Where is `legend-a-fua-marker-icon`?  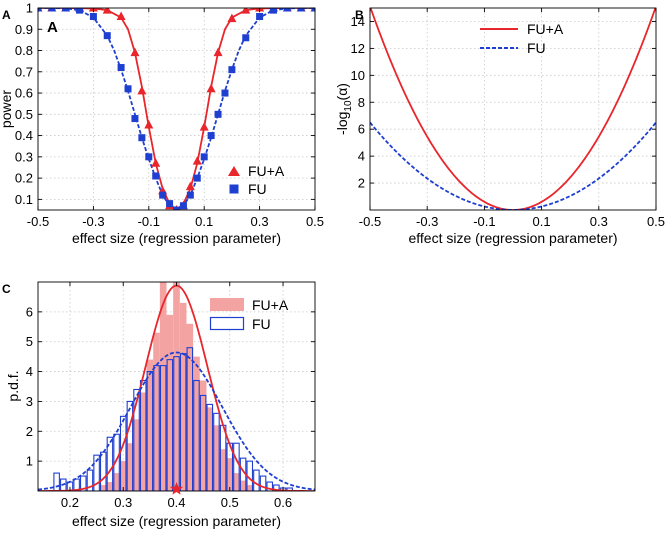
legend-a-fua-marker-icon is located at coordinates (234, 171).